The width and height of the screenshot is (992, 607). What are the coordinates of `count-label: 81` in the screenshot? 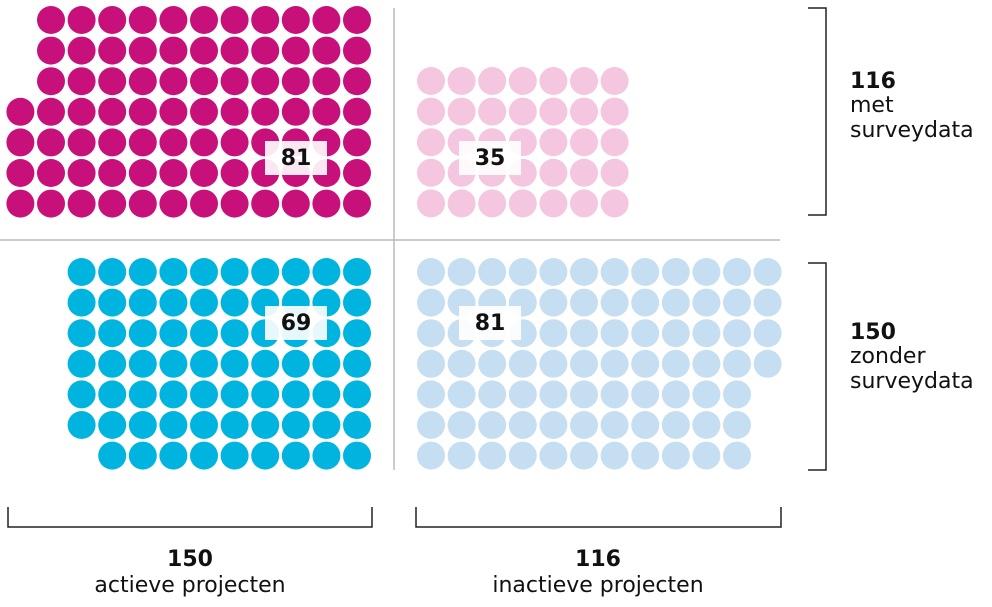 It's located at (490, 323).